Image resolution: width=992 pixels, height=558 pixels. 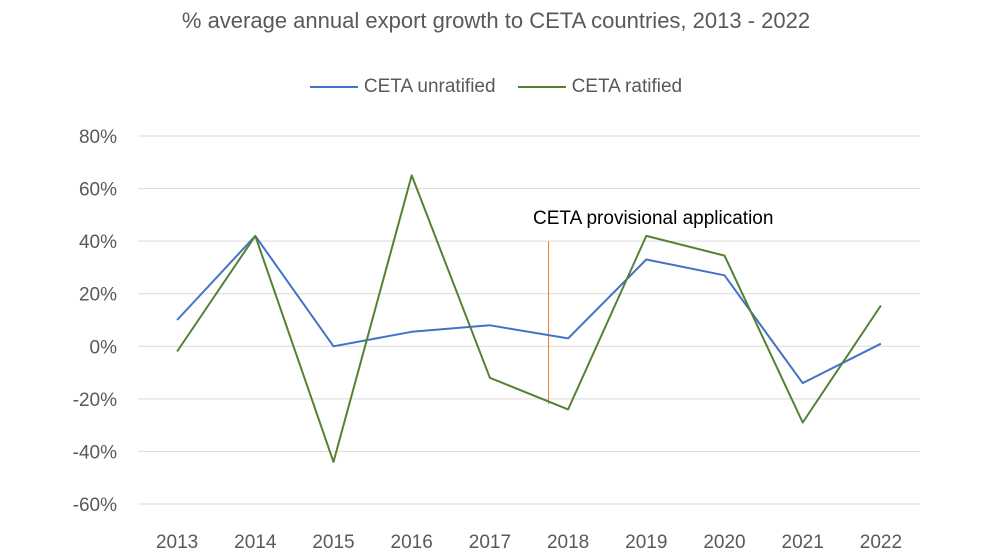 What do you see at coordinates (104, 347) in the screenshot?
I see `y-tick-label: 0%` at bounding box center [104, 347].